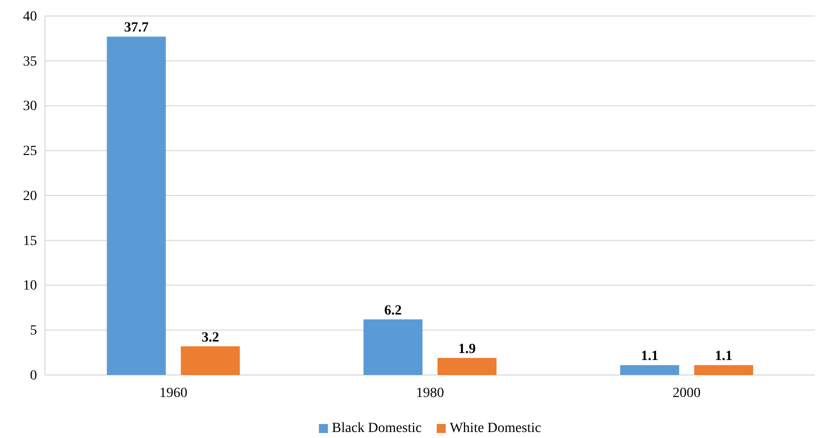 The height and width of the screenshot is (438, 820). Describe the element at coordinates (430, 393) in the screenshot. I see `x-tick-label: 1980` at that location.